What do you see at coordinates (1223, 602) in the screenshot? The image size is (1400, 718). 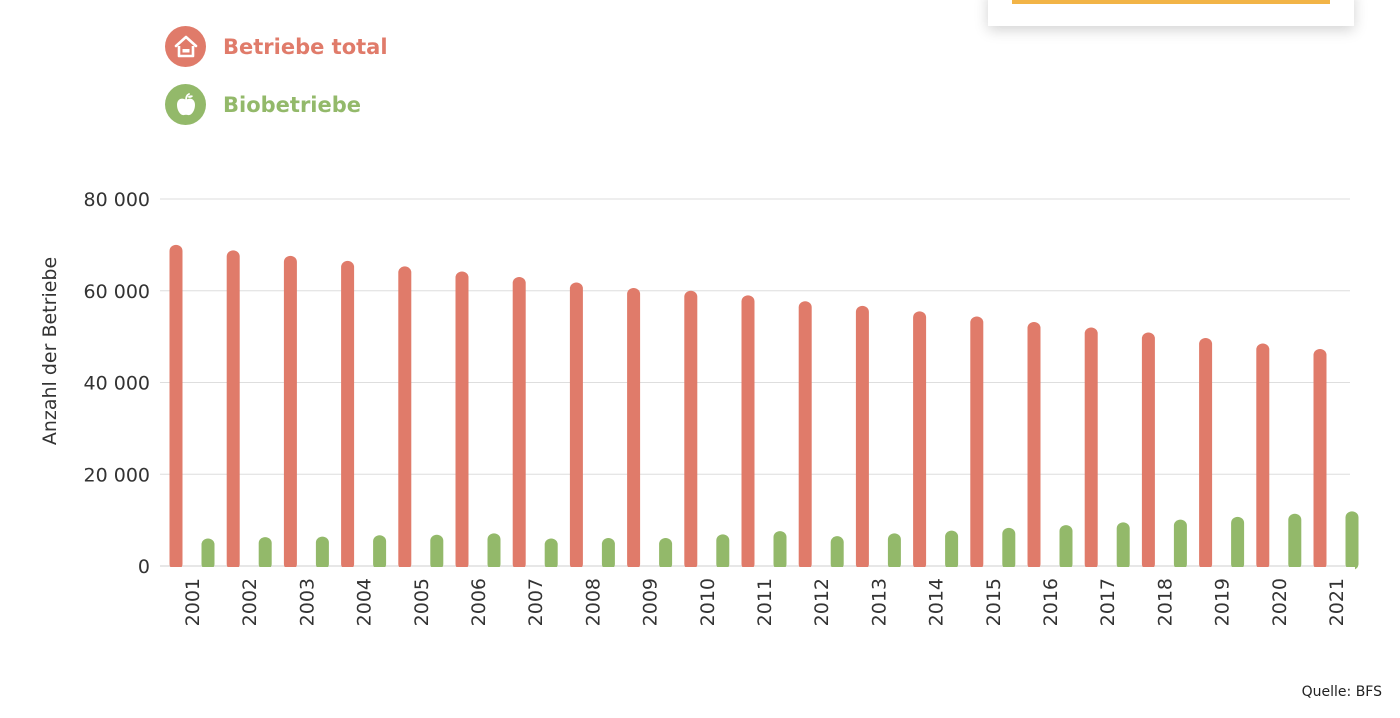 I see `x-tick-label: 2019` at bounding box center [1223, 602].